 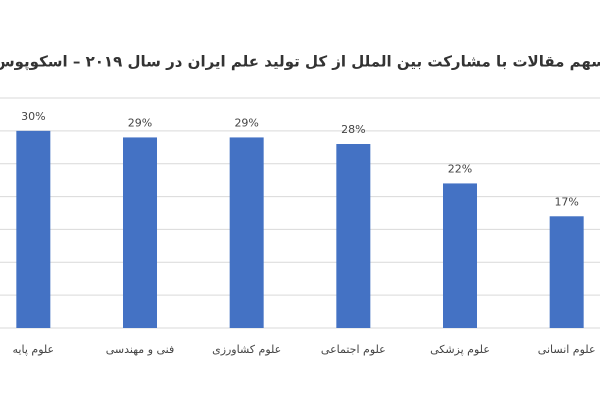 I want to click on x-tick-label: فنی و مهندسی, so click(x=140, y=349).